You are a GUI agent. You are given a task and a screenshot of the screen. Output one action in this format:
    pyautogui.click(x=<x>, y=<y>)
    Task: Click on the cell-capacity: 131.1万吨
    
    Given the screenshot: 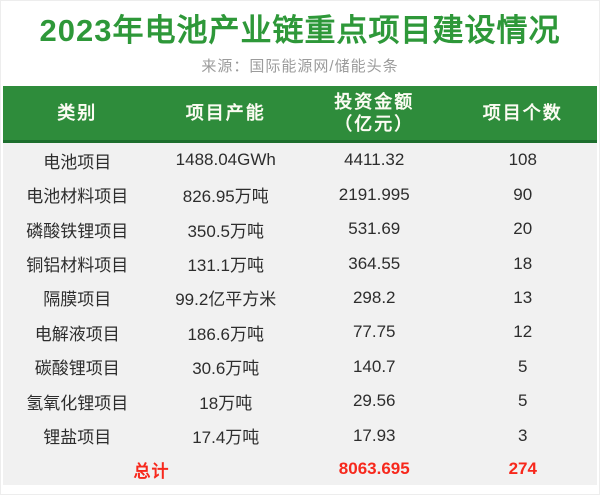 What is the action you would take?
    pyautogui.click(x=226, y=266)
    